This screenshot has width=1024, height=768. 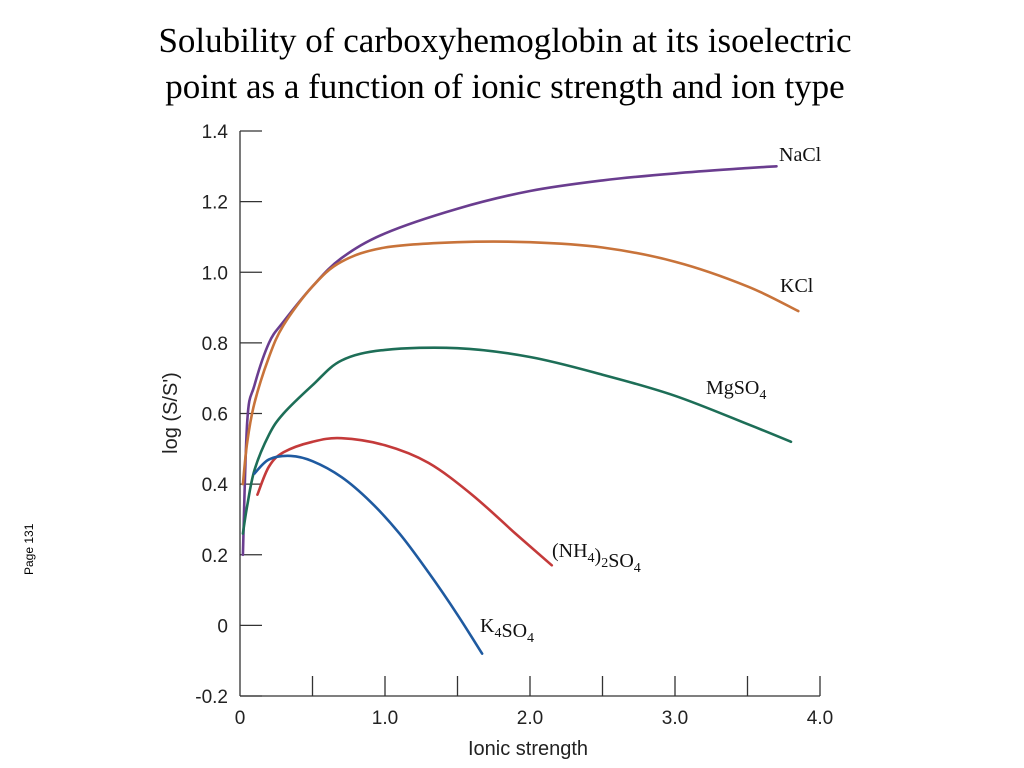 I want to click on series-label-kcl: KCl, so click(x=797, y=286).